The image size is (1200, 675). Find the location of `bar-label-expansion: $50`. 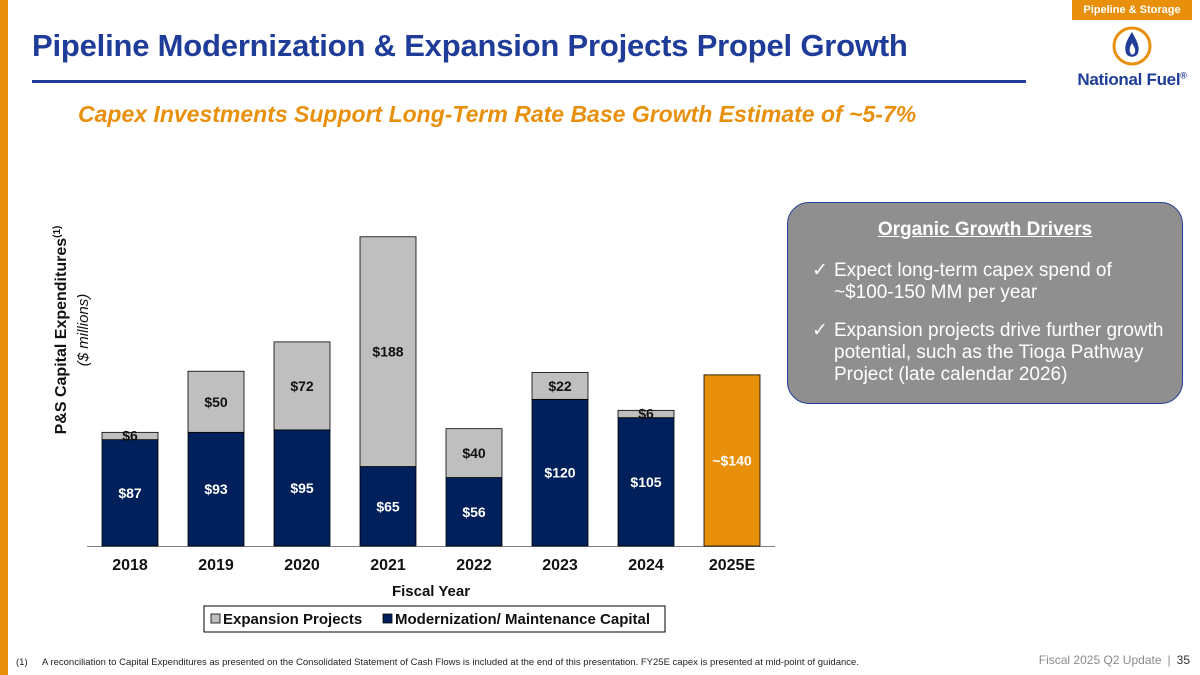

bar-label-expansion: $50 is located at coordinates (216, 402).